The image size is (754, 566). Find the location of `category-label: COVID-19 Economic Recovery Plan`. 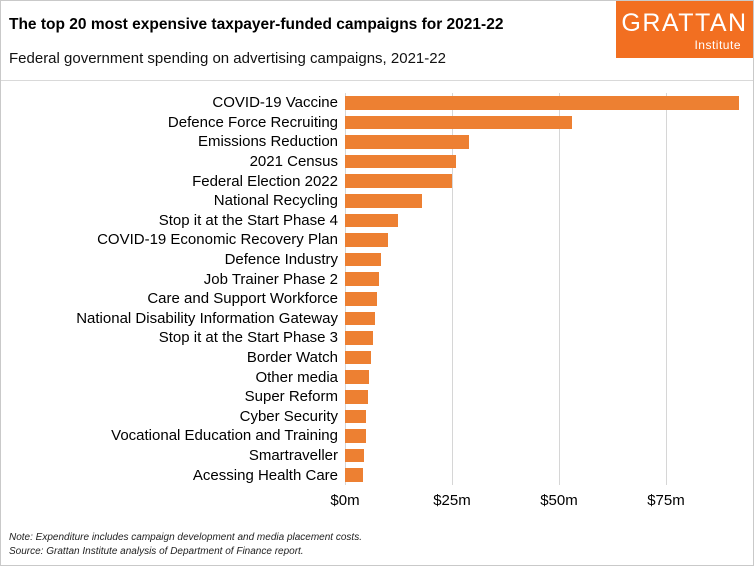

category-label: COVID-19 Economic Recovery Plan is located at coordinates (217, 240).